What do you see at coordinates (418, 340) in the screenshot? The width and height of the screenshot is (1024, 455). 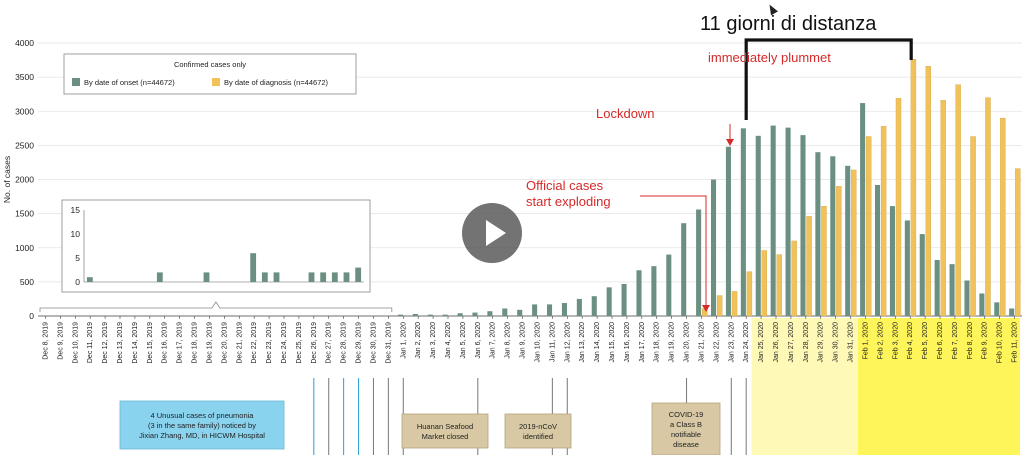 I see `x-tick-label: Jan 2, 2020` at bounding box center [418, 340].